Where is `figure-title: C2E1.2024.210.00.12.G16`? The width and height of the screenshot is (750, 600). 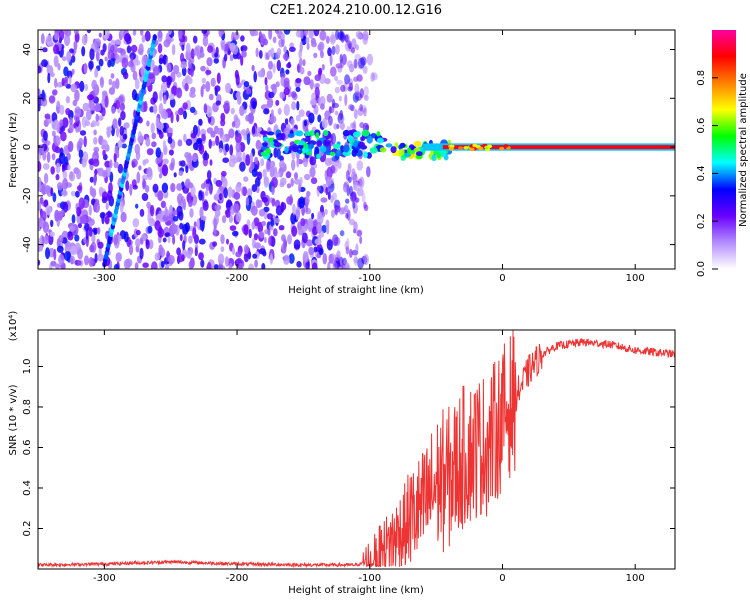 figure-title: C2E1.2024.210.00.12.G16 is located at coordinates (356, 10).